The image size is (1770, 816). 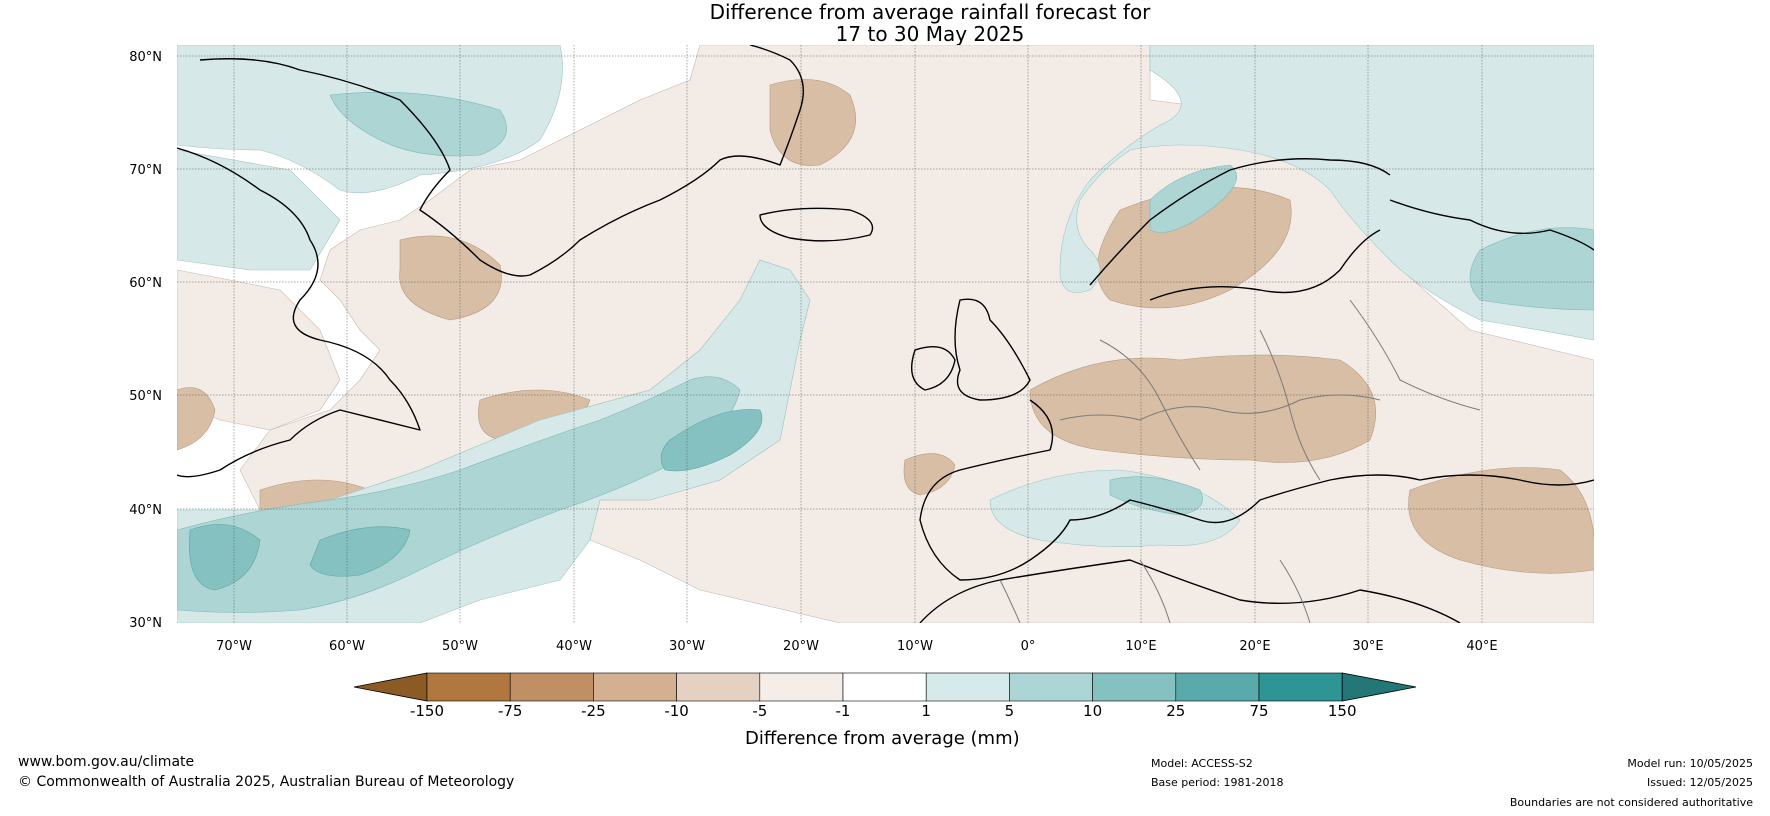 What do you see at coordinates (882, 738) in the screenshot?
I see `colorbar-title: Difference from average (mm)` at bounding box center [882, 738].